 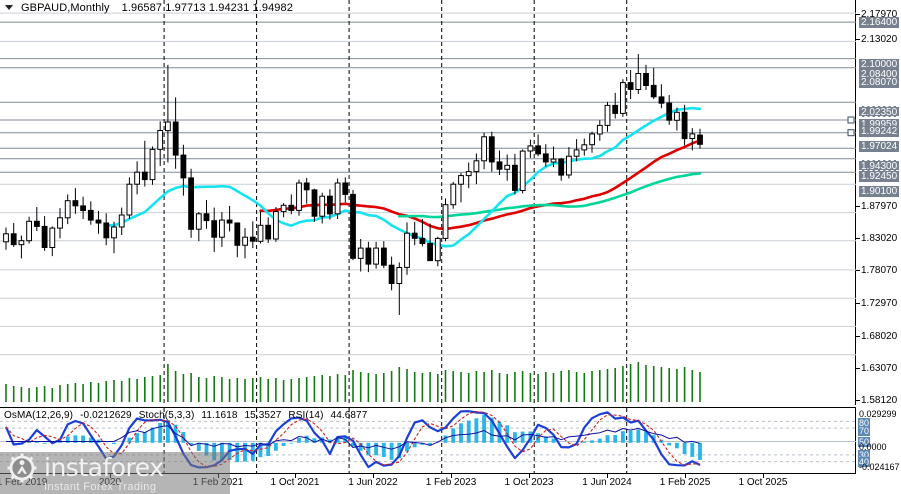 What do you see at coordinates (878, 414) in the screenshot?
I see `indicator-axis-label: 0.029299` at bounding box center [878, 414].